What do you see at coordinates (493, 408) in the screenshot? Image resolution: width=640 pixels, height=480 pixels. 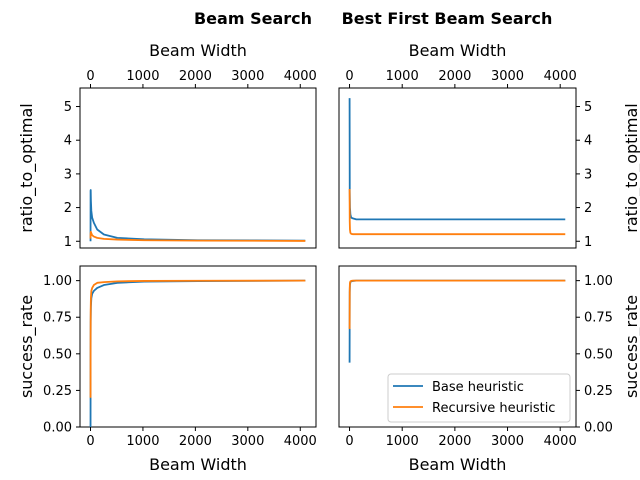 I see `legend-label-recursive: Recursive heuristic` at bounding box center [493, 408].